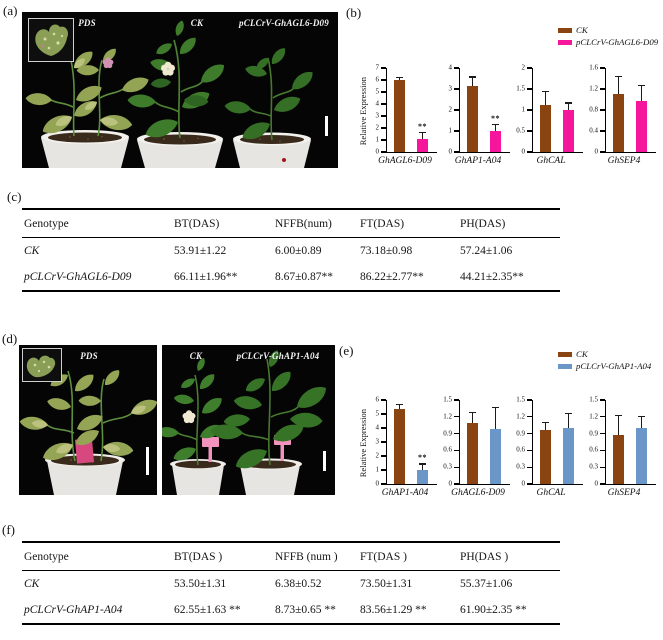 The height and width of the screenshot is (640, 663). What do you see at coordinates (315, 223) in the screenshot?
I see `table-header-cell: NFFB(num)` at bounding box center [315, 223].